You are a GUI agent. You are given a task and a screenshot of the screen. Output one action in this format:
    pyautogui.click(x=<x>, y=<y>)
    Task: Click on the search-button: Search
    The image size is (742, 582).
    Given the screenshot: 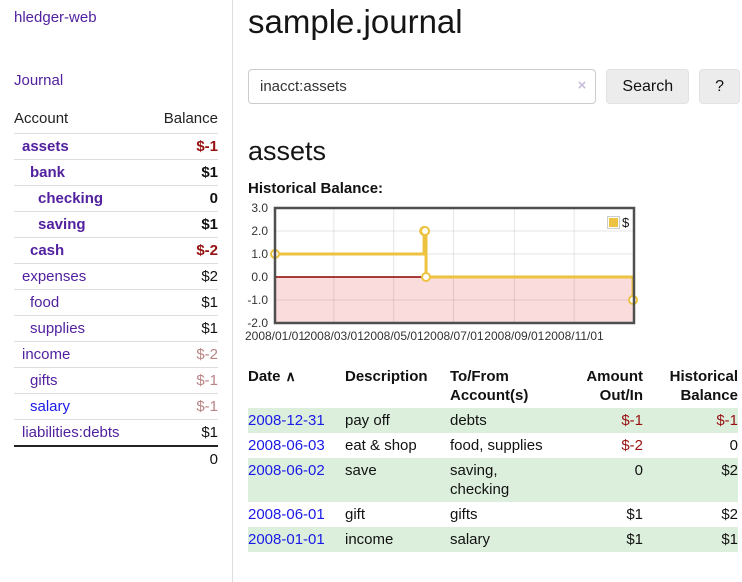 What is the action you would take?
    pyautogui.click(x=648, y=86)
    